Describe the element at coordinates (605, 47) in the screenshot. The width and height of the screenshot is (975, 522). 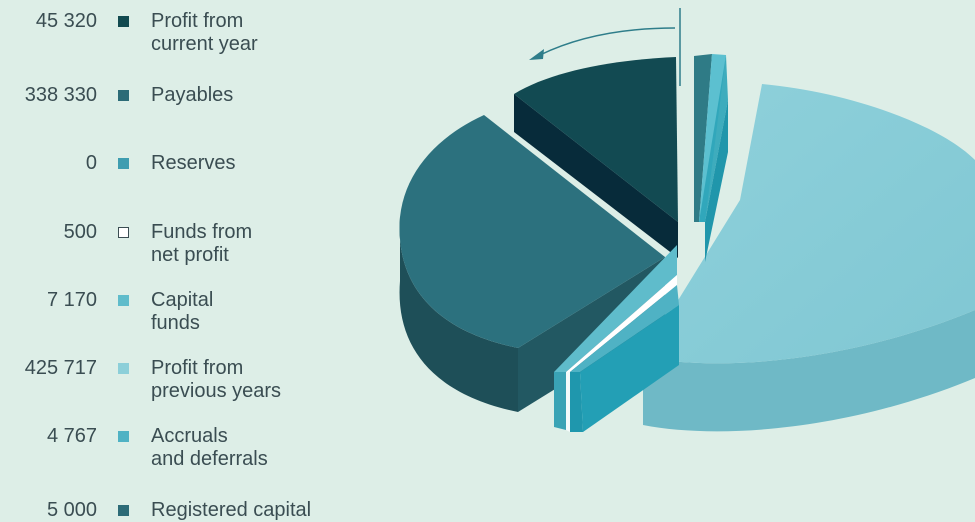
I see `rotation-arrow-icon` at that location.